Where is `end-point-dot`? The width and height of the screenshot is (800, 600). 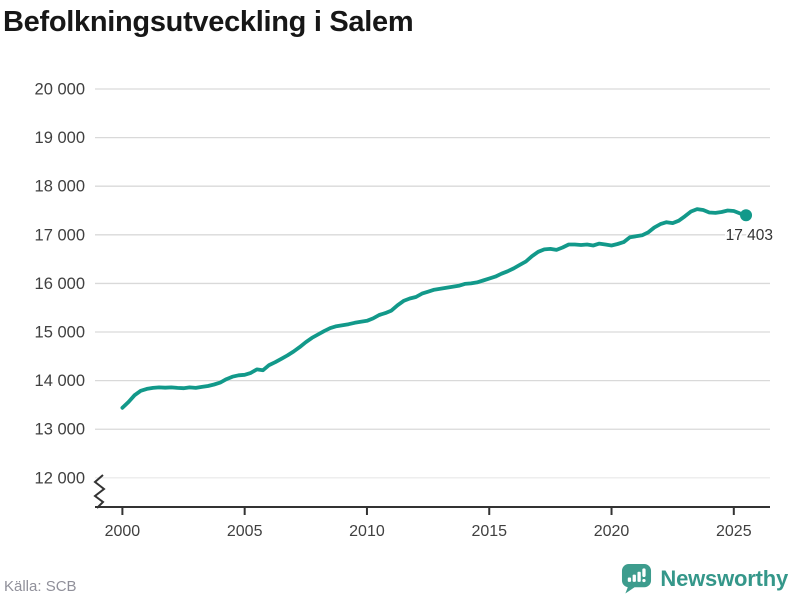 end-point-dot is located at coordinates (746, 215).